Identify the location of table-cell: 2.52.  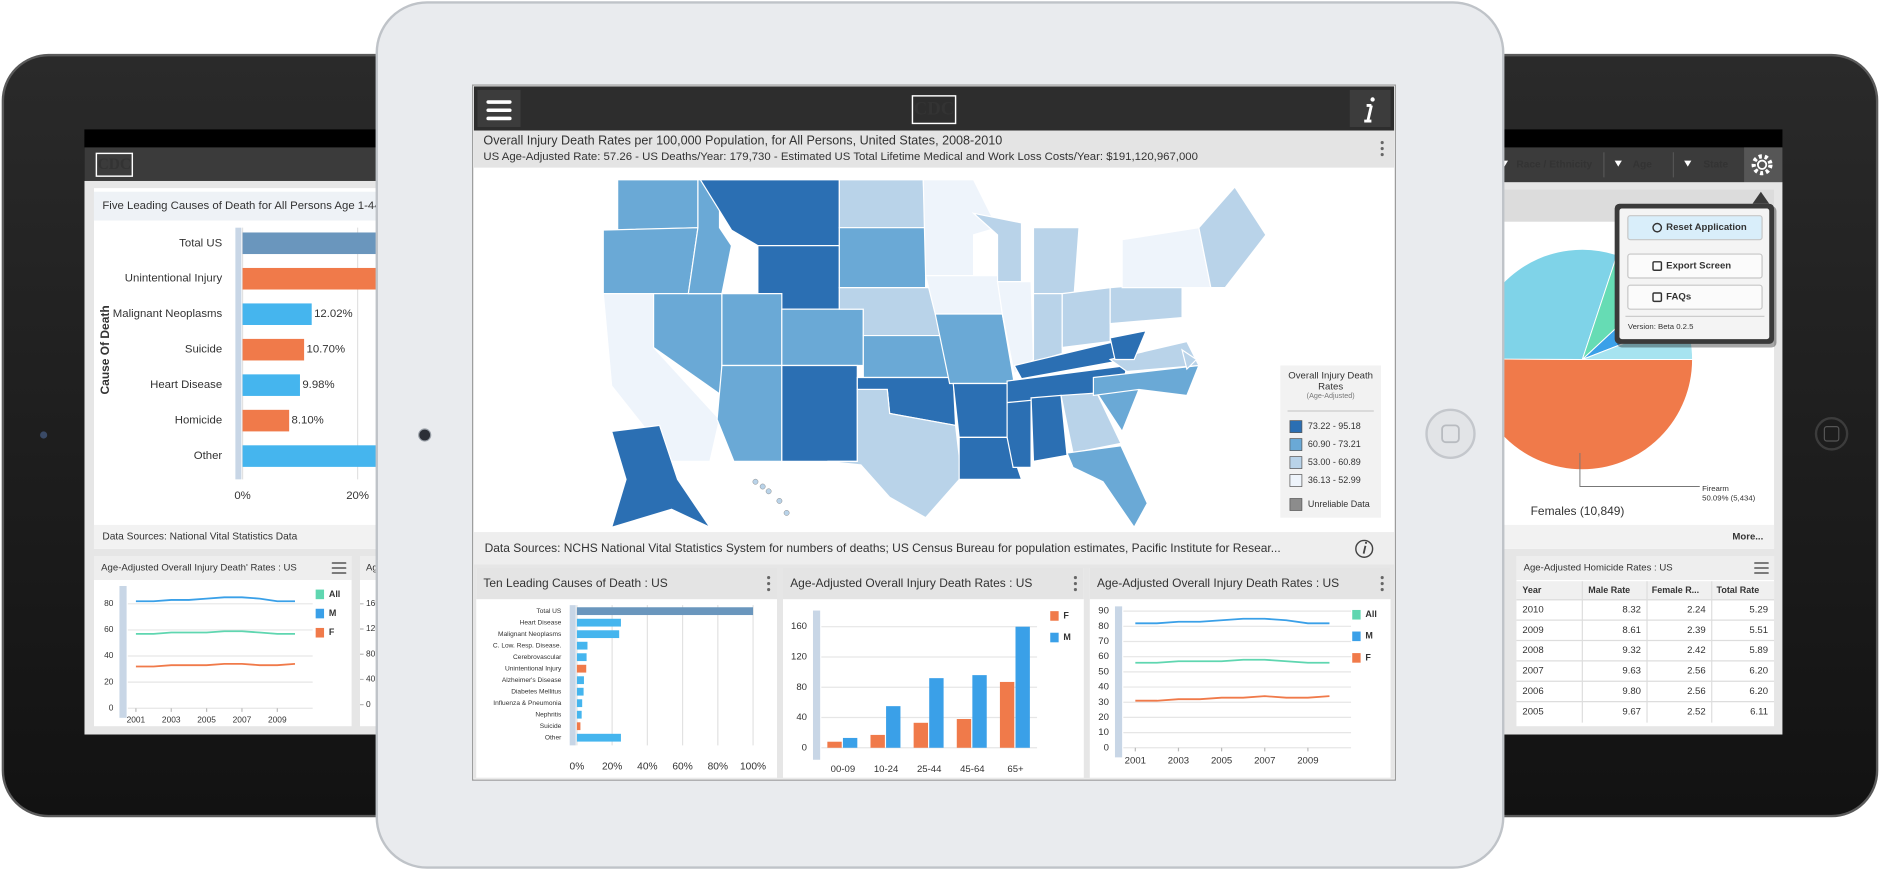
(1696, 711).